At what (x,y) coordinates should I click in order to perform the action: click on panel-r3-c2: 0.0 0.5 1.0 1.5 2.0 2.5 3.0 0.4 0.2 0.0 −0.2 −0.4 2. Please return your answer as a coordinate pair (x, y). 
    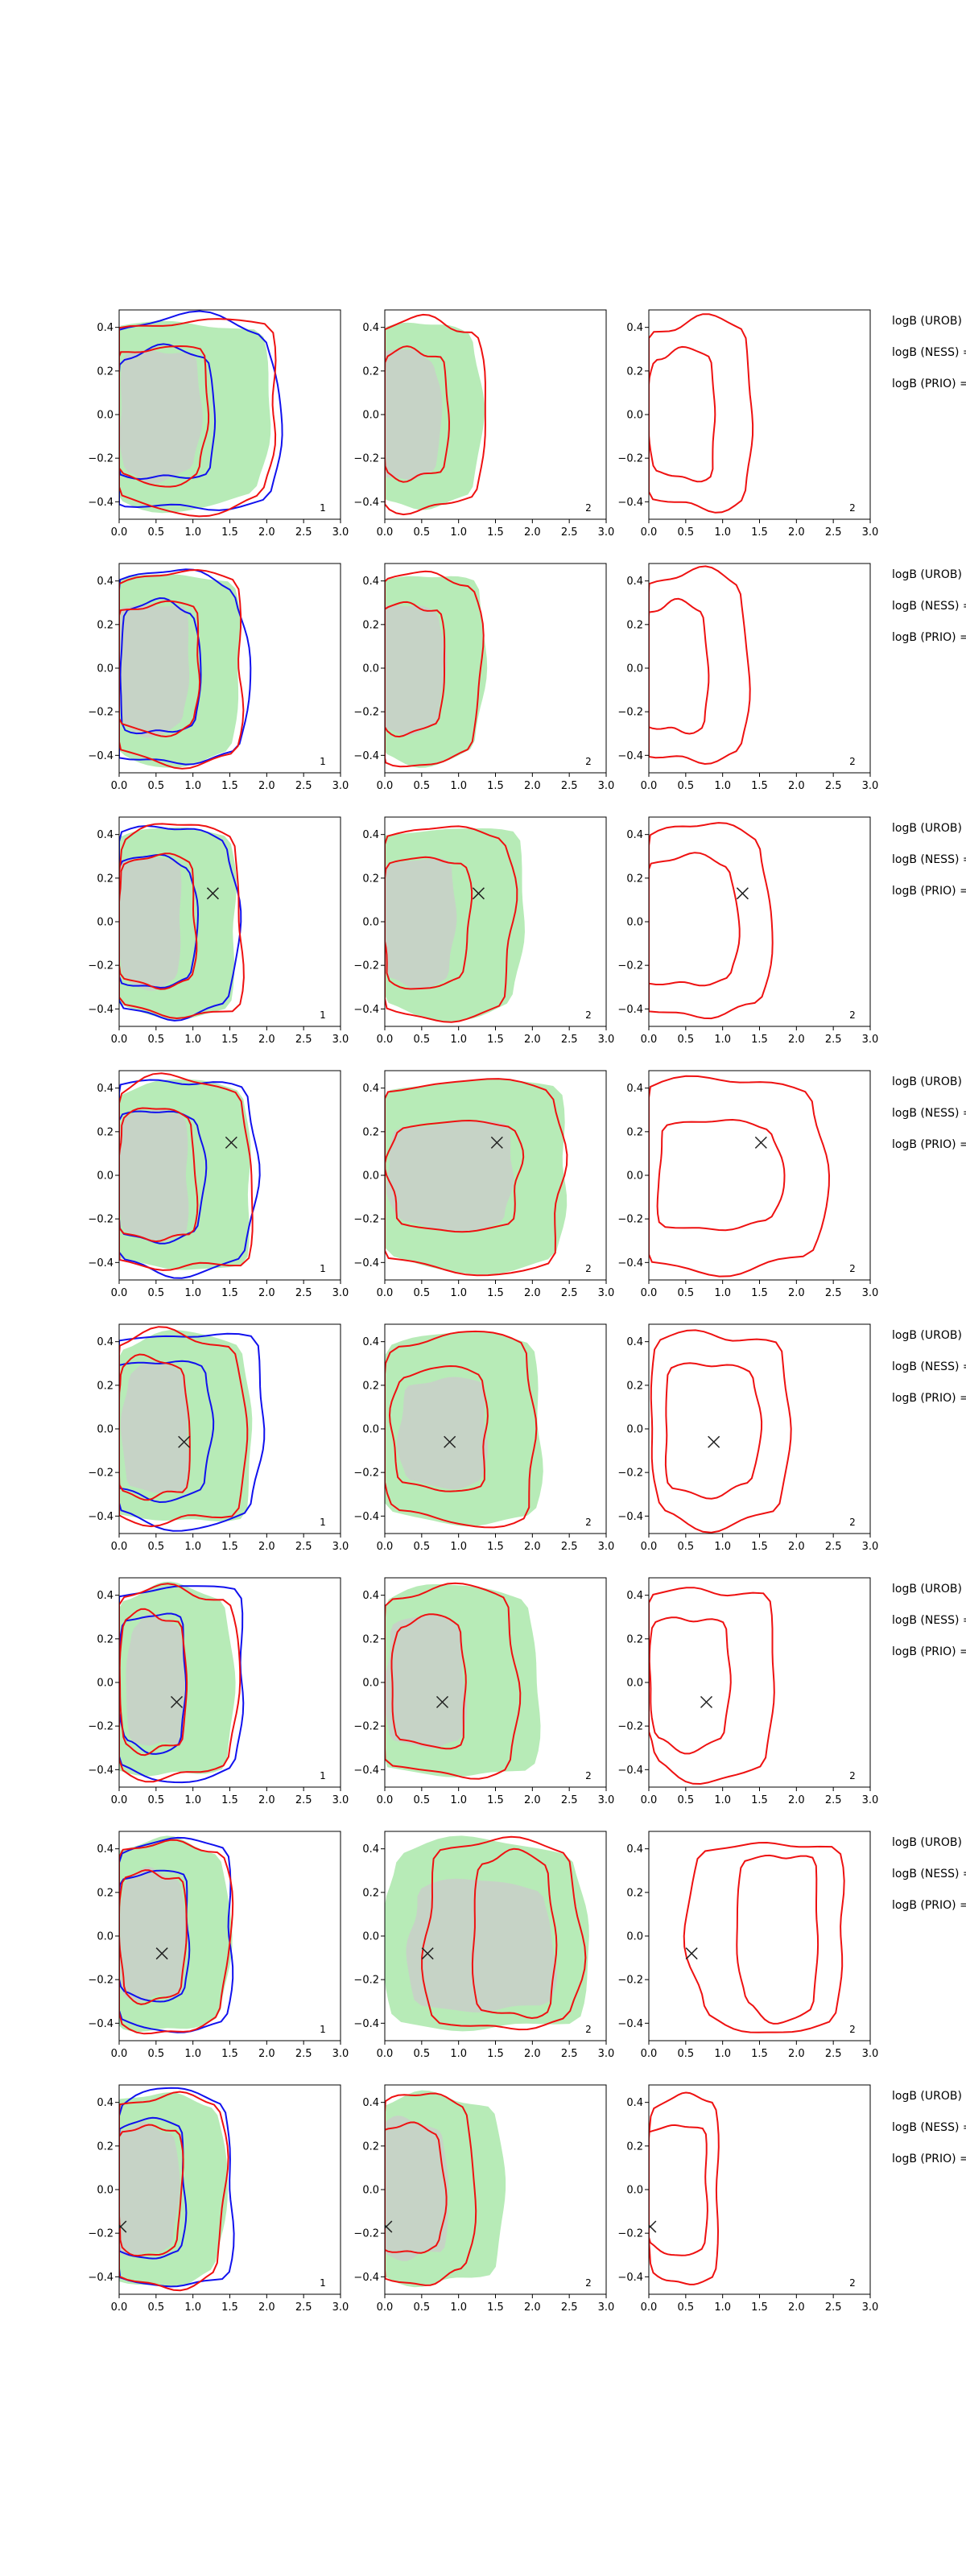
    Looking at the image, I should click on (483, 931).